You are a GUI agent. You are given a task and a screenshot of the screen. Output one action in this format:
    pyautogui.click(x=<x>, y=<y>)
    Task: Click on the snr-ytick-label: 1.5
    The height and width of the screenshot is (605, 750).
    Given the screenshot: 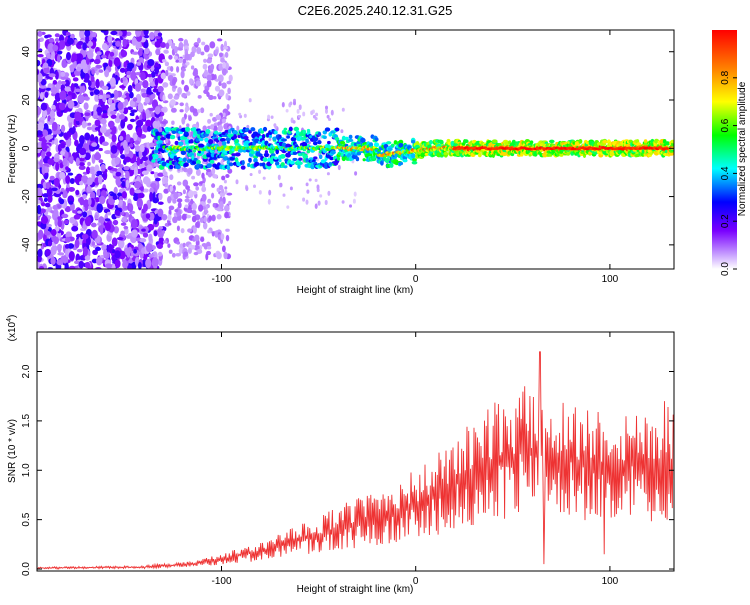 What is the action you would take?
    pyautogui.click(x=26, y=420)
    